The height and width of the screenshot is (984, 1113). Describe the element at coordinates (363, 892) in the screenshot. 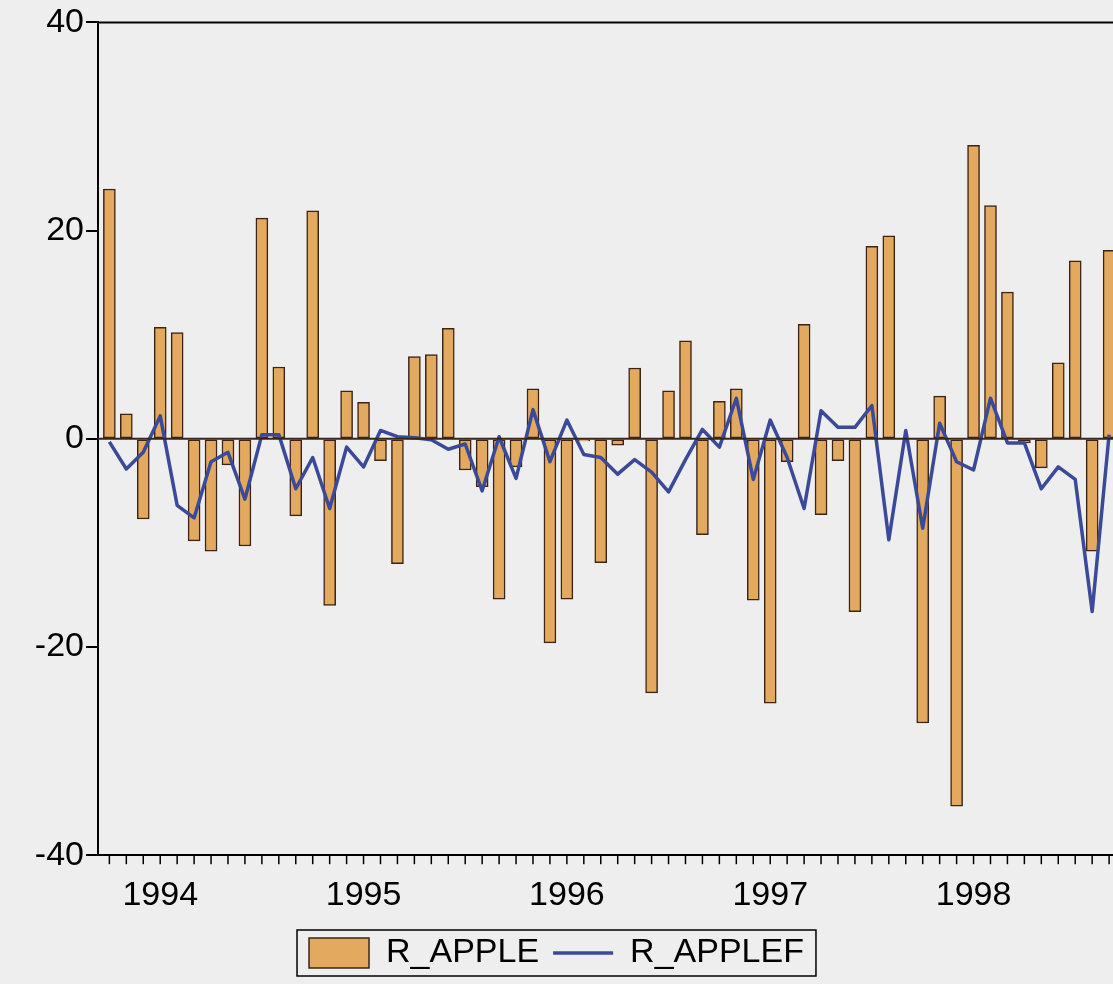

I see `x-tick-label: 1995` at that location.